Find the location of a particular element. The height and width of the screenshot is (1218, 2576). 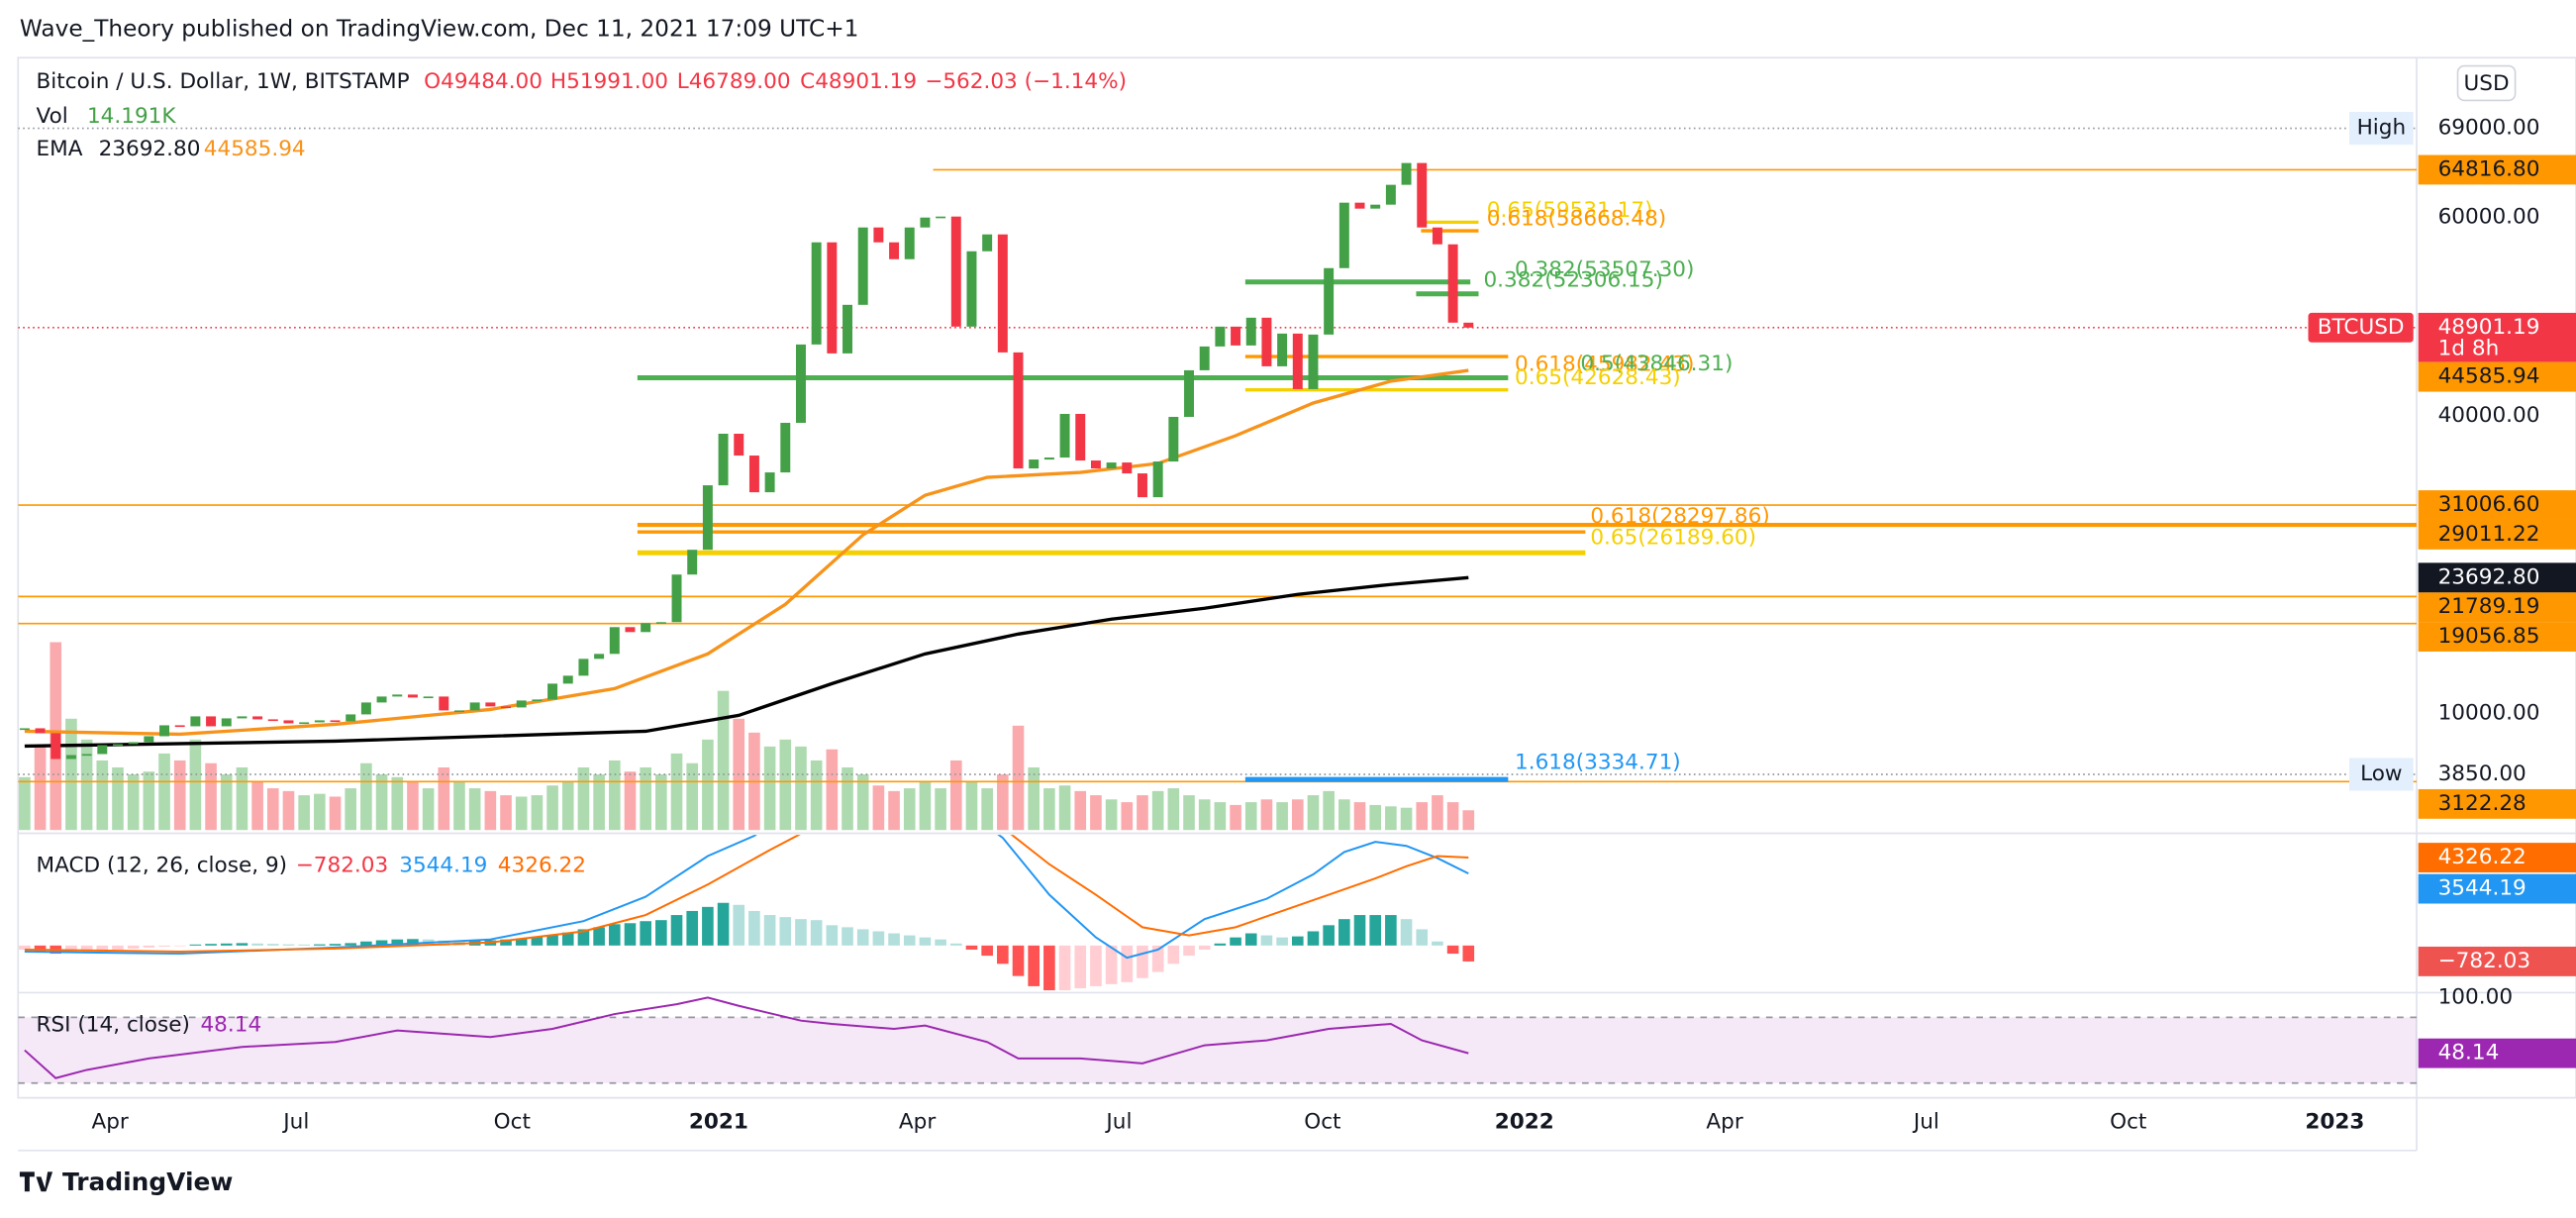

rsi-panel is located at coordinates (1218, 1040).